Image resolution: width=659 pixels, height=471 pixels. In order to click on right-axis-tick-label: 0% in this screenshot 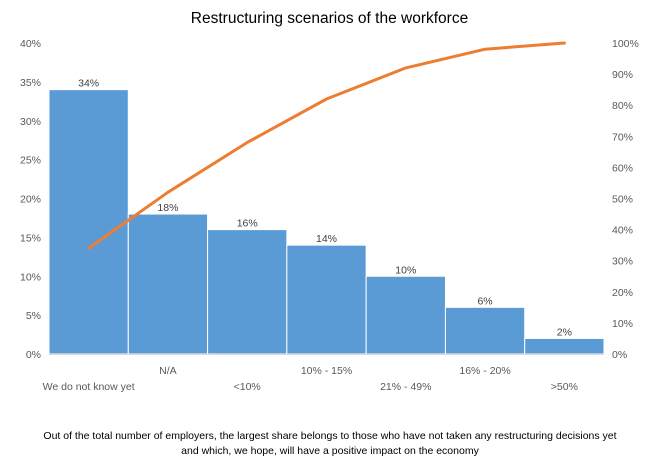, I will do `click(619, 355)`.